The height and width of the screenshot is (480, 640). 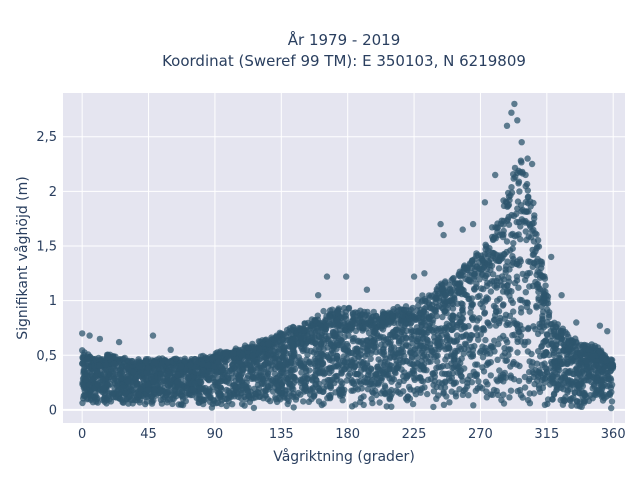 What do you see at coordinates (53, 301) in the screenshot?
I see `y-tick-label: 1` at bounding box center [53, 301].